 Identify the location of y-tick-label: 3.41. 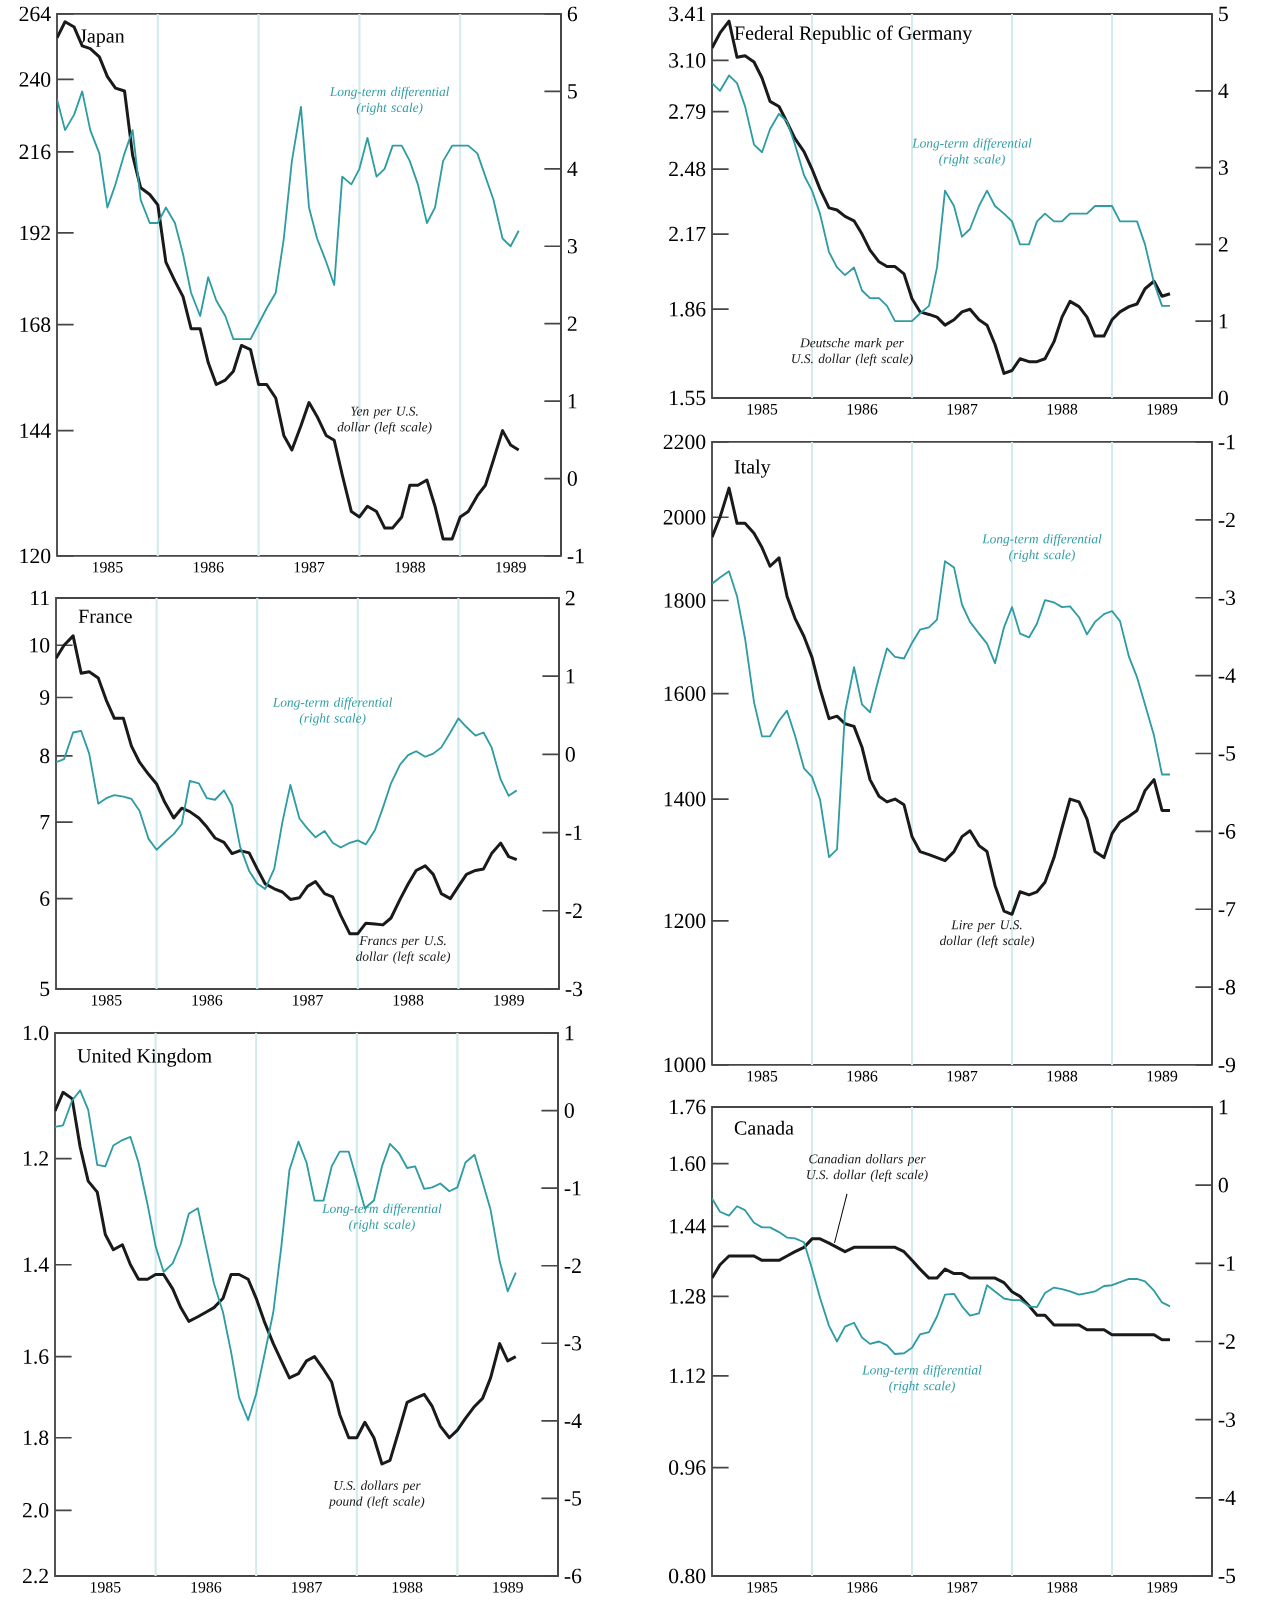
(687, 14).